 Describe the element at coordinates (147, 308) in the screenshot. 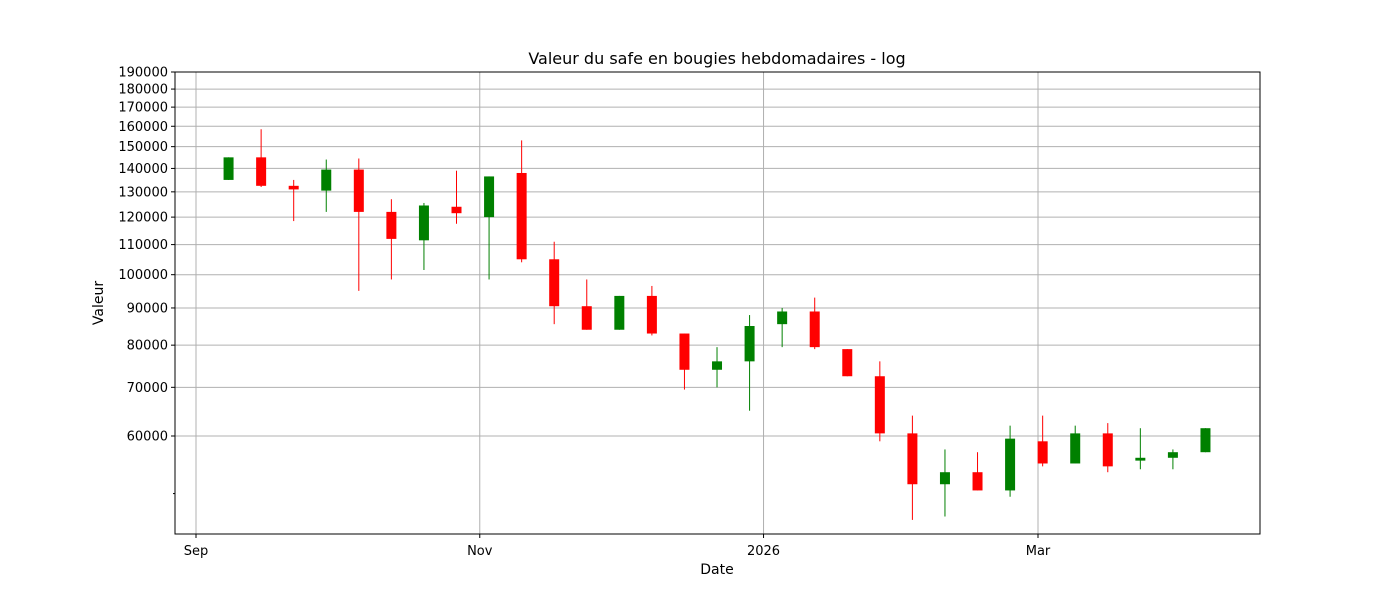

I see `y-tick-label: 90000` at that location.